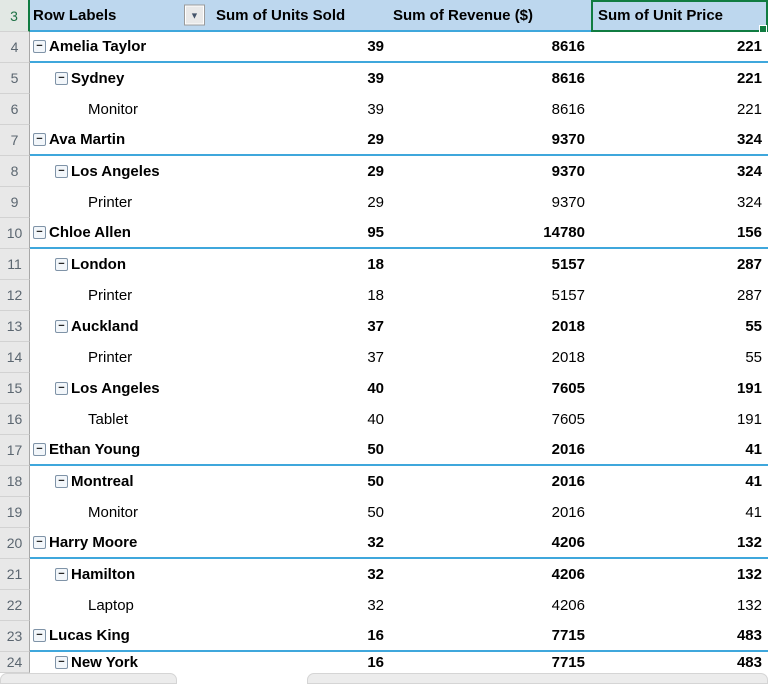 This screenshot has height=684, width=768. What do you see at coordinates (15, 605) in the screenshot?
I see `row-number: 22` at bounding box center [15, 605].